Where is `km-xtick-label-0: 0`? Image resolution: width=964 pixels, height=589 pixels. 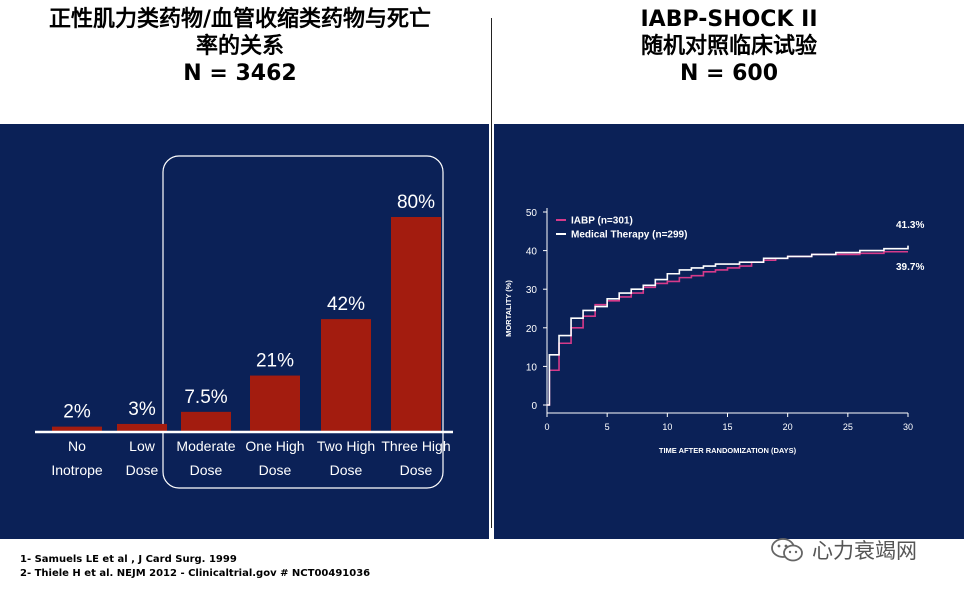 km-xtick-label-0: 0 is located at coordinates (546, 427).